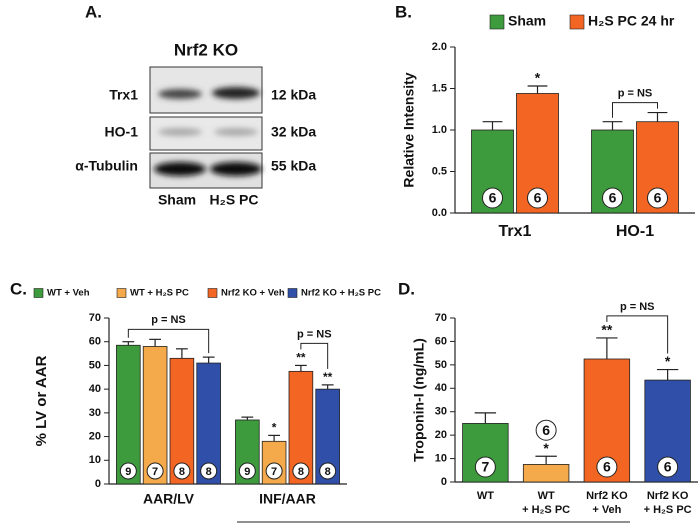  What do you see at coordinates (546, 473) in the screenshot?
I see `bar` at bounding box center [546, 473].